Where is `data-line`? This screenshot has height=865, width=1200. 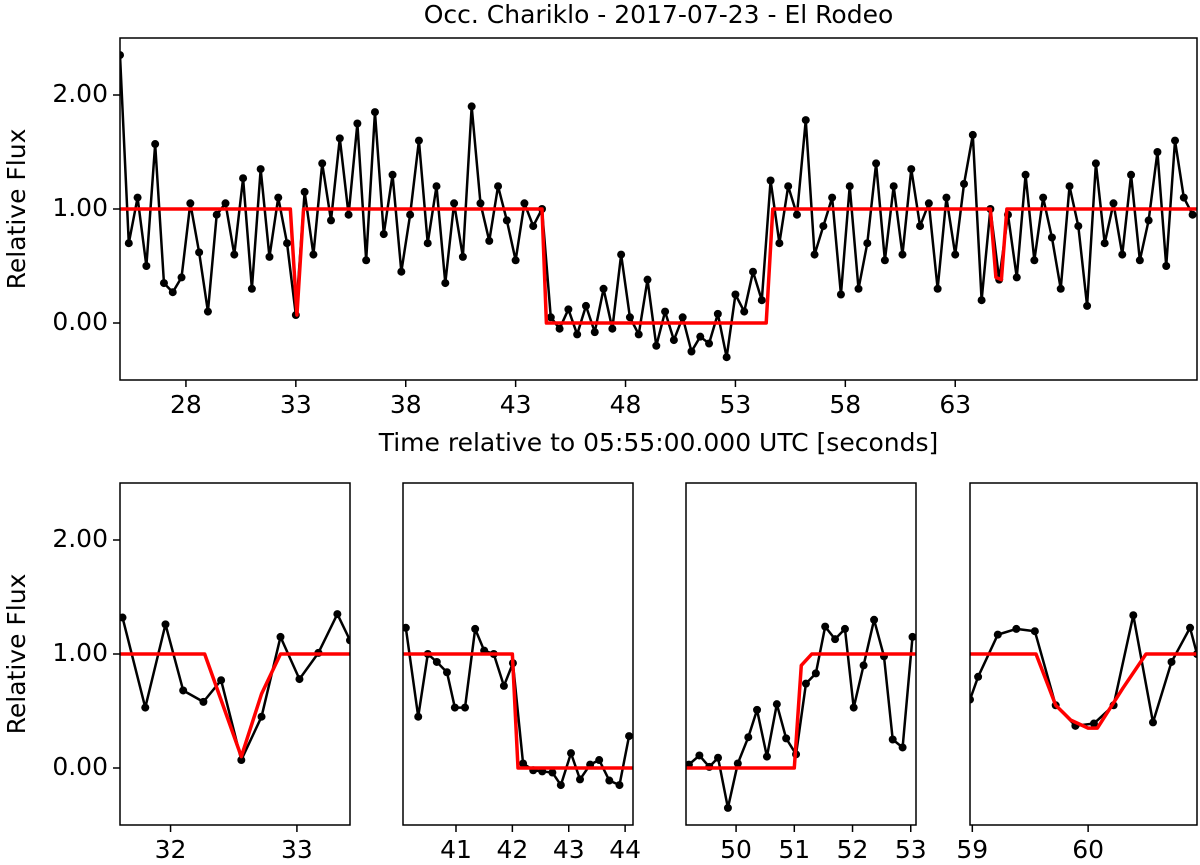
data-line is located at coordinates (1083, 670).